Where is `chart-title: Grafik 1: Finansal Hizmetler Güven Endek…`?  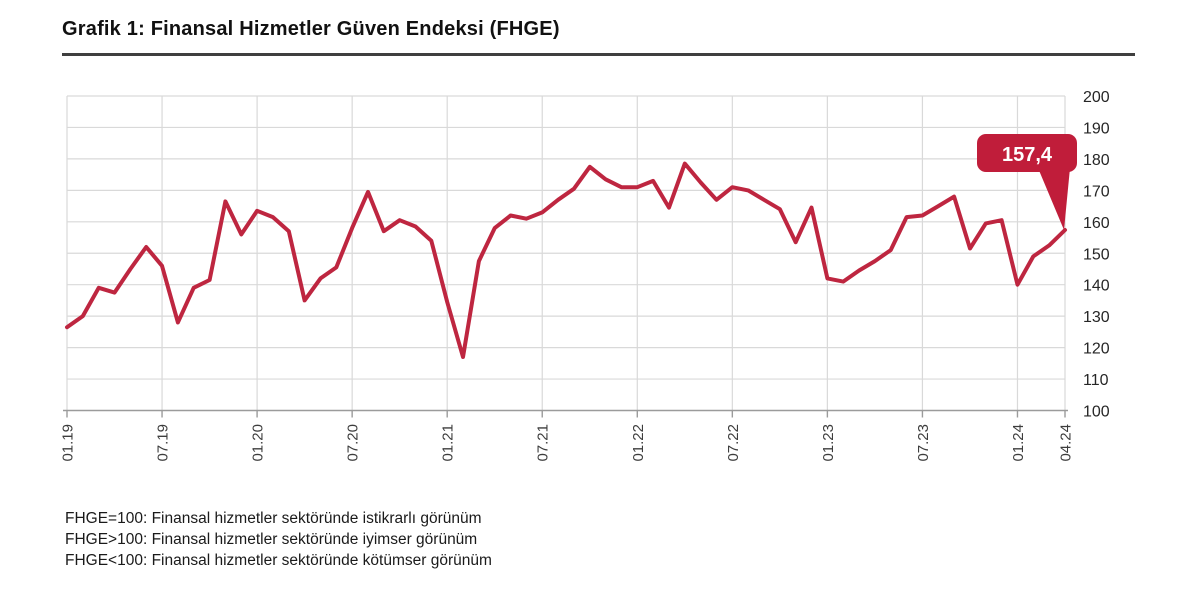
chart-title: Grafik 1: Finansal Hizmetler Güven Endek… is located at coordinates (311, 29).